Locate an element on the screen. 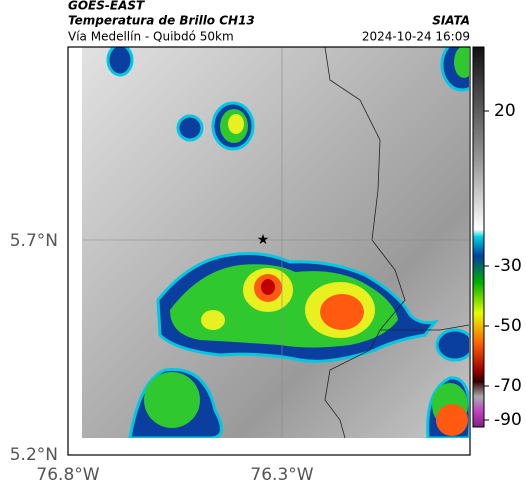 The height and width of the screenshot is (491, 526). subtitle: Vía Medellín - Quibdó 50km is located at coordinates (151, 37).